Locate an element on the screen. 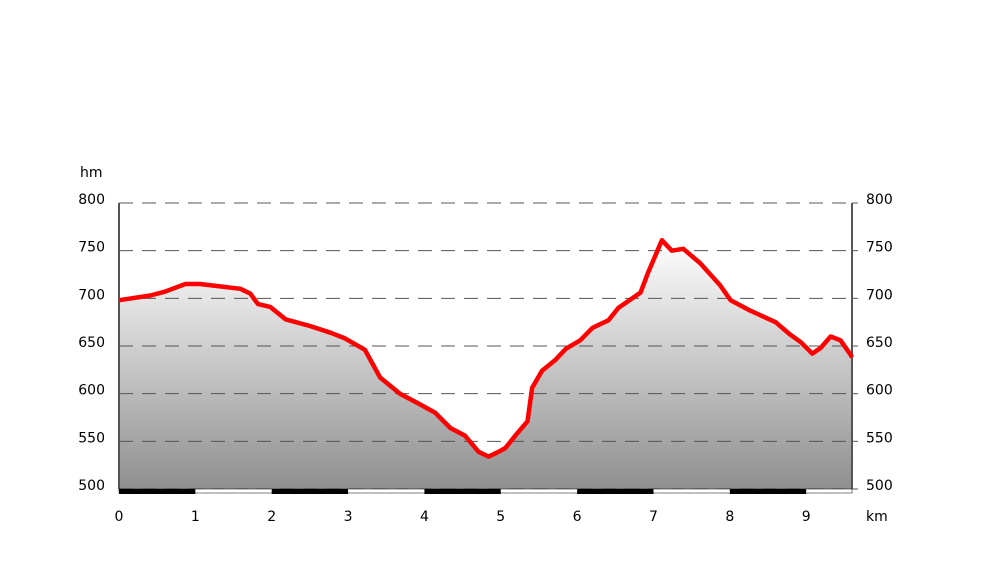 The image size is (1000, 584). y2-tick-label: 500 is located at coordinates (879, 486).